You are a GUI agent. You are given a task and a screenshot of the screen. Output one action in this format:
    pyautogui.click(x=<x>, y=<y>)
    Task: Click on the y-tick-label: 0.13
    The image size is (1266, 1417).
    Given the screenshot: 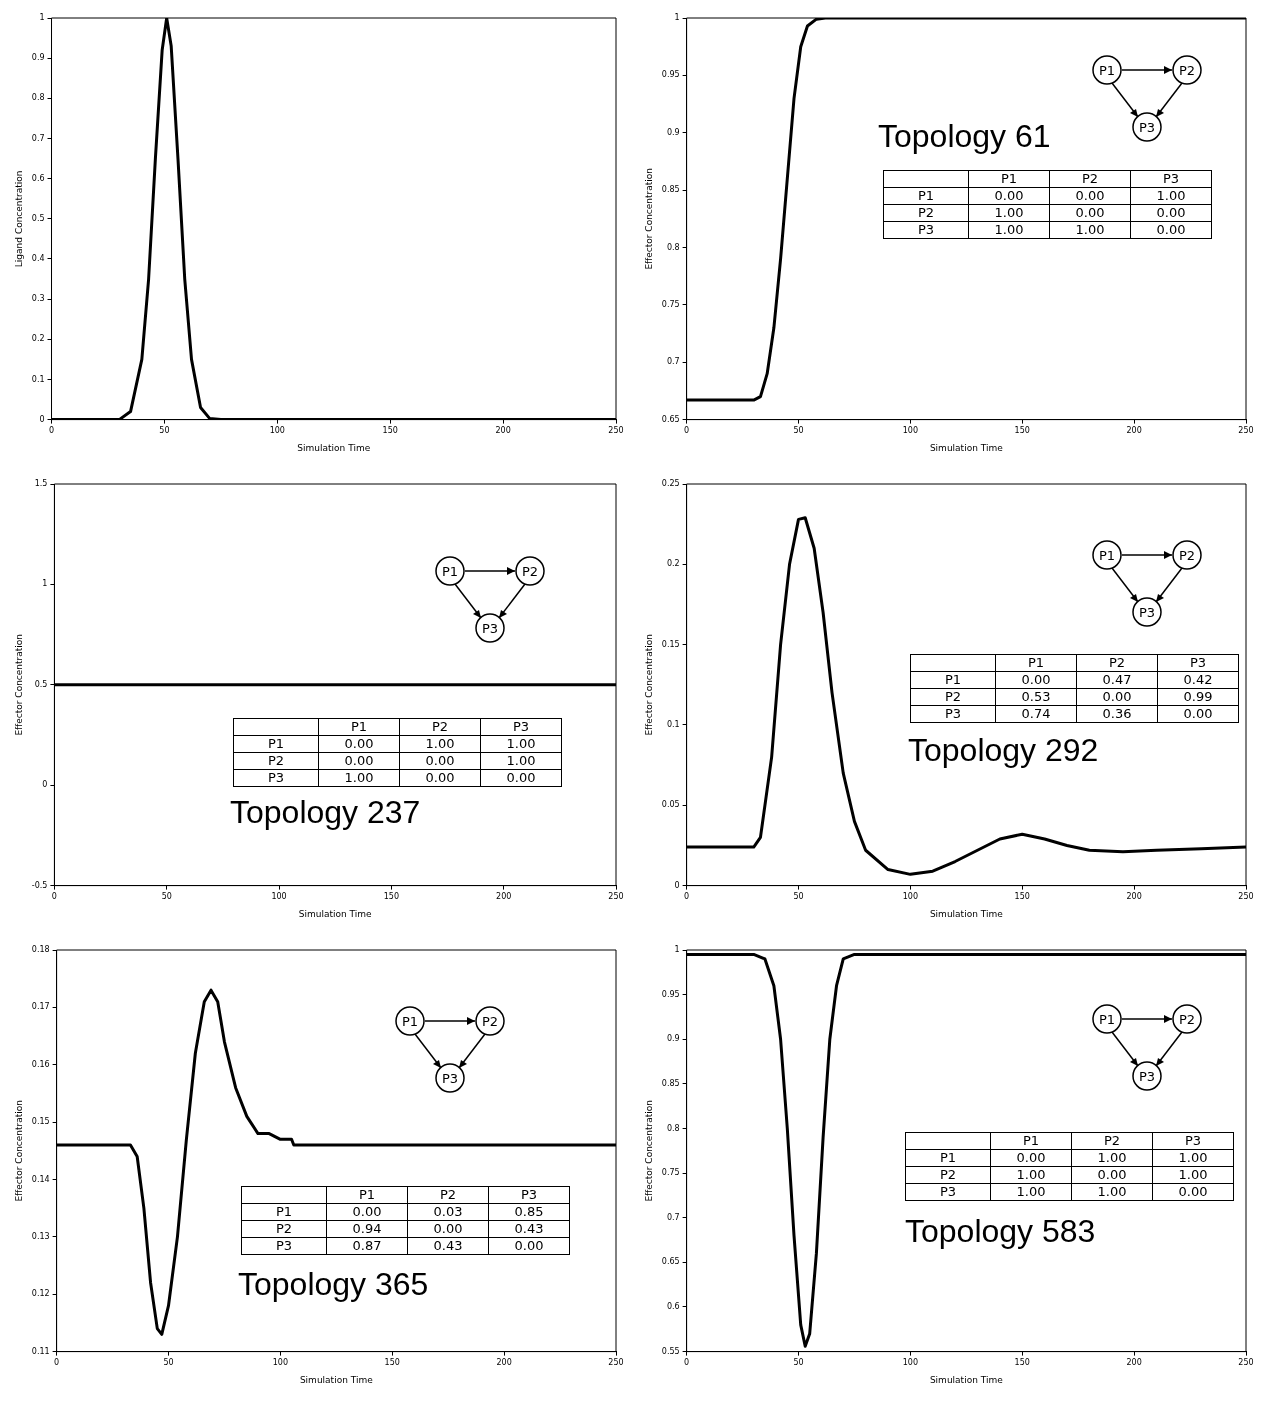 What is the action you would take?
    pyautogui.click(x=40, y=1236)
    